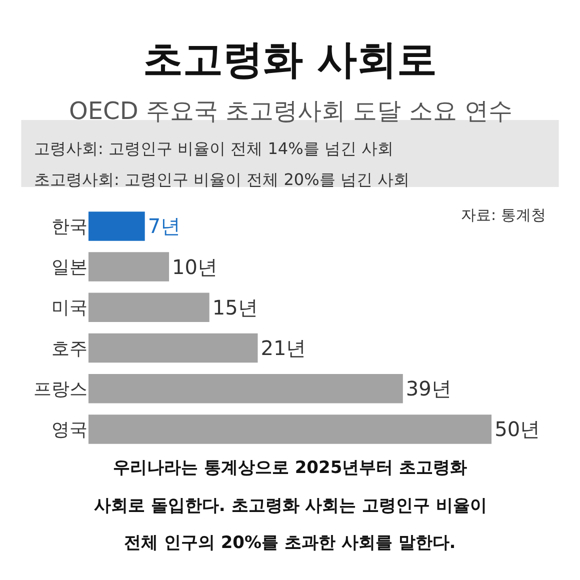 The width and height of the screenshot is (580, 580). Describe the element at coordinates (429, 388) in the screenshot. I see `data-label: 39년` at that location.